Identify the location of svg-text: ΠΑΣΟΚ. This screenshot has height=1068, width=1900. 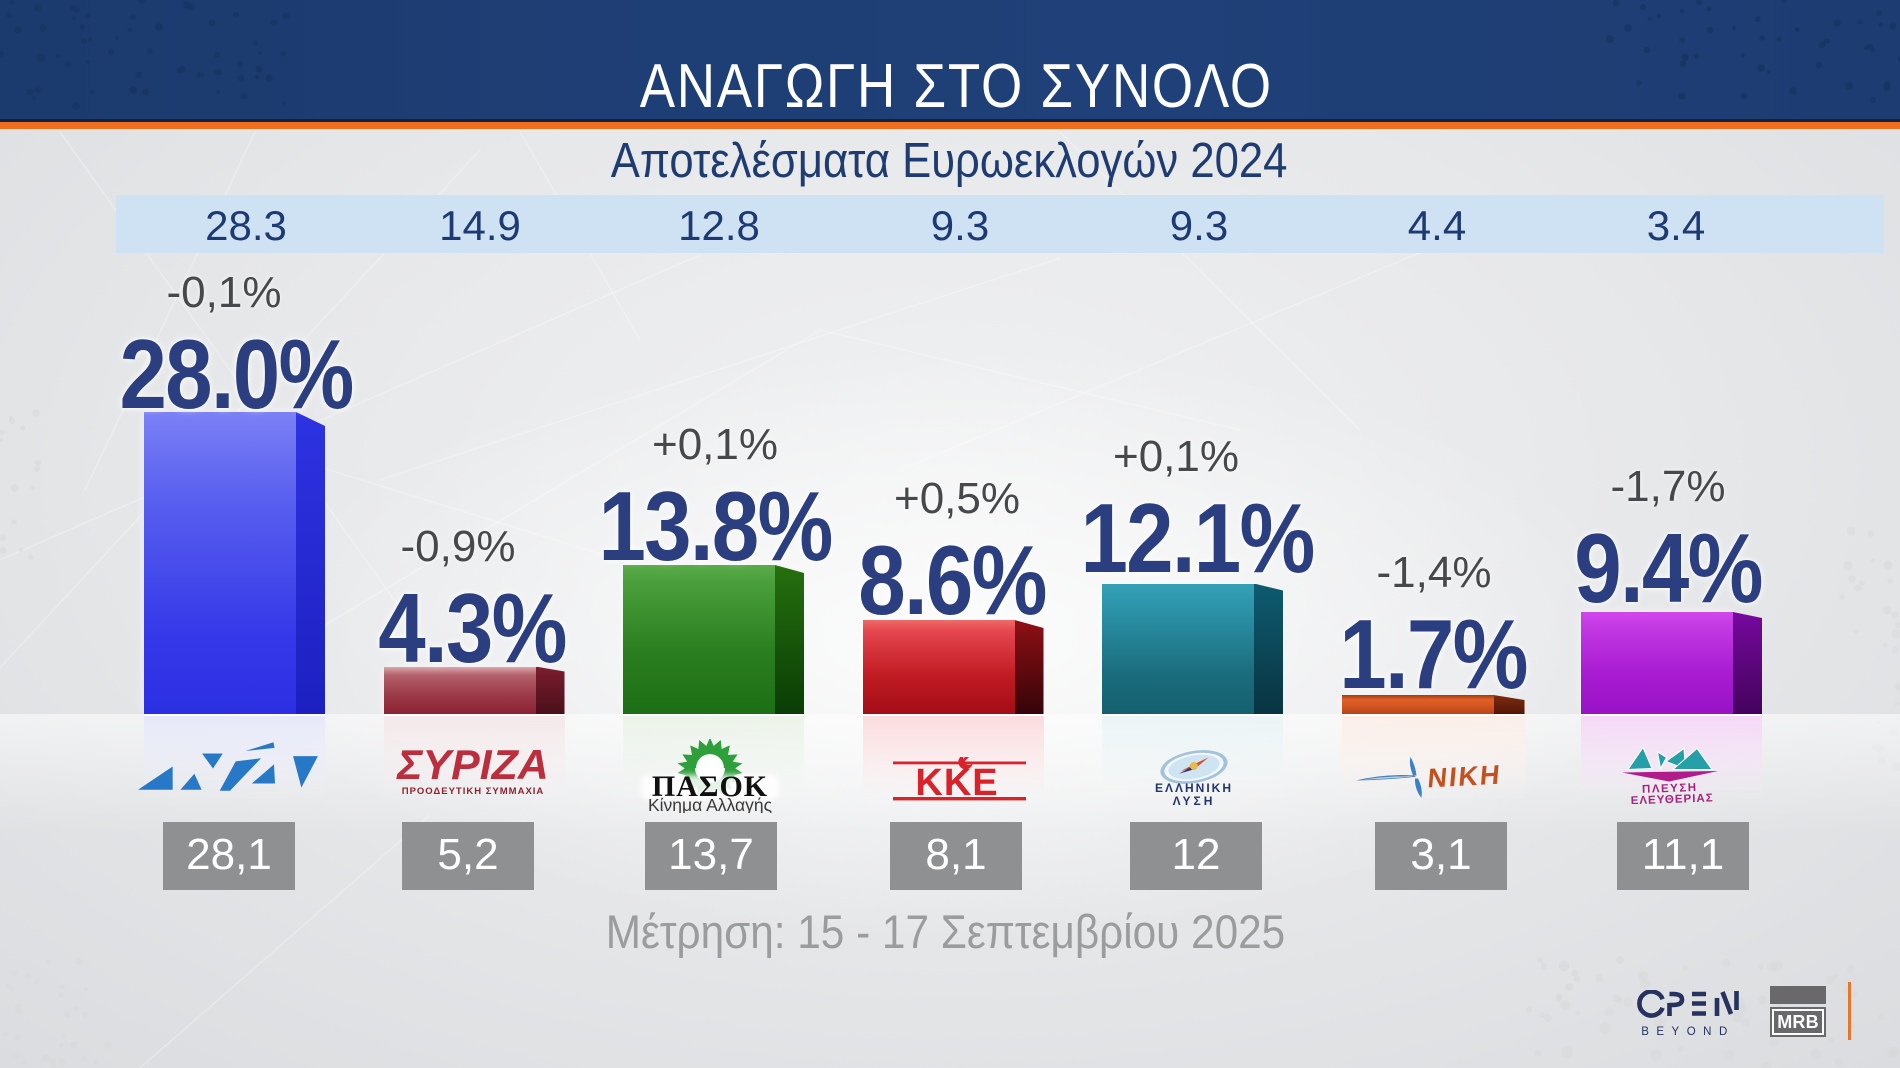
(710, 786).